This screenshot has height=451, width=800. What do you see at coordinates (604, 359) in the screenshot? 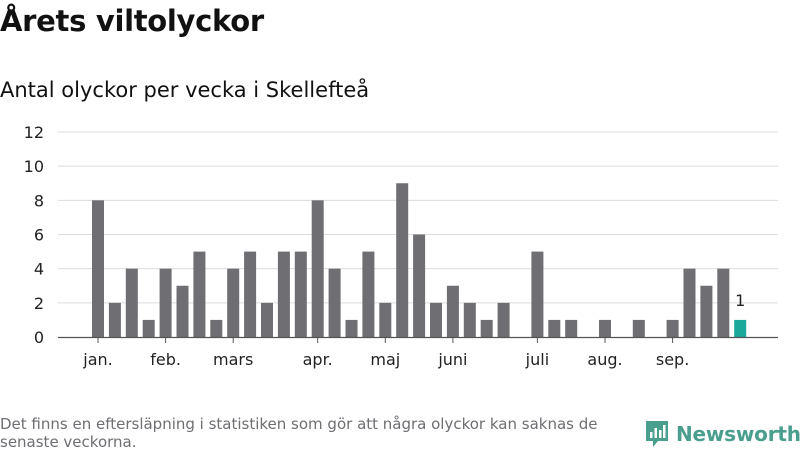
I see `x-tick-label: aug.` at bounding box center [604, 359].